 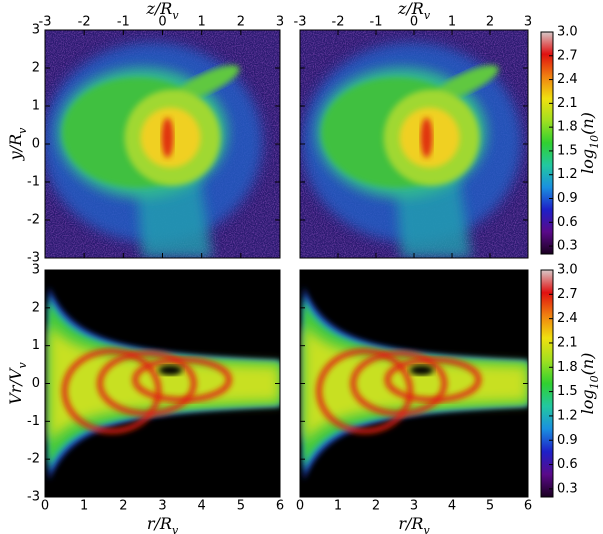 I want to click on axis-label: y/Rv, so click(x=17, y=144).